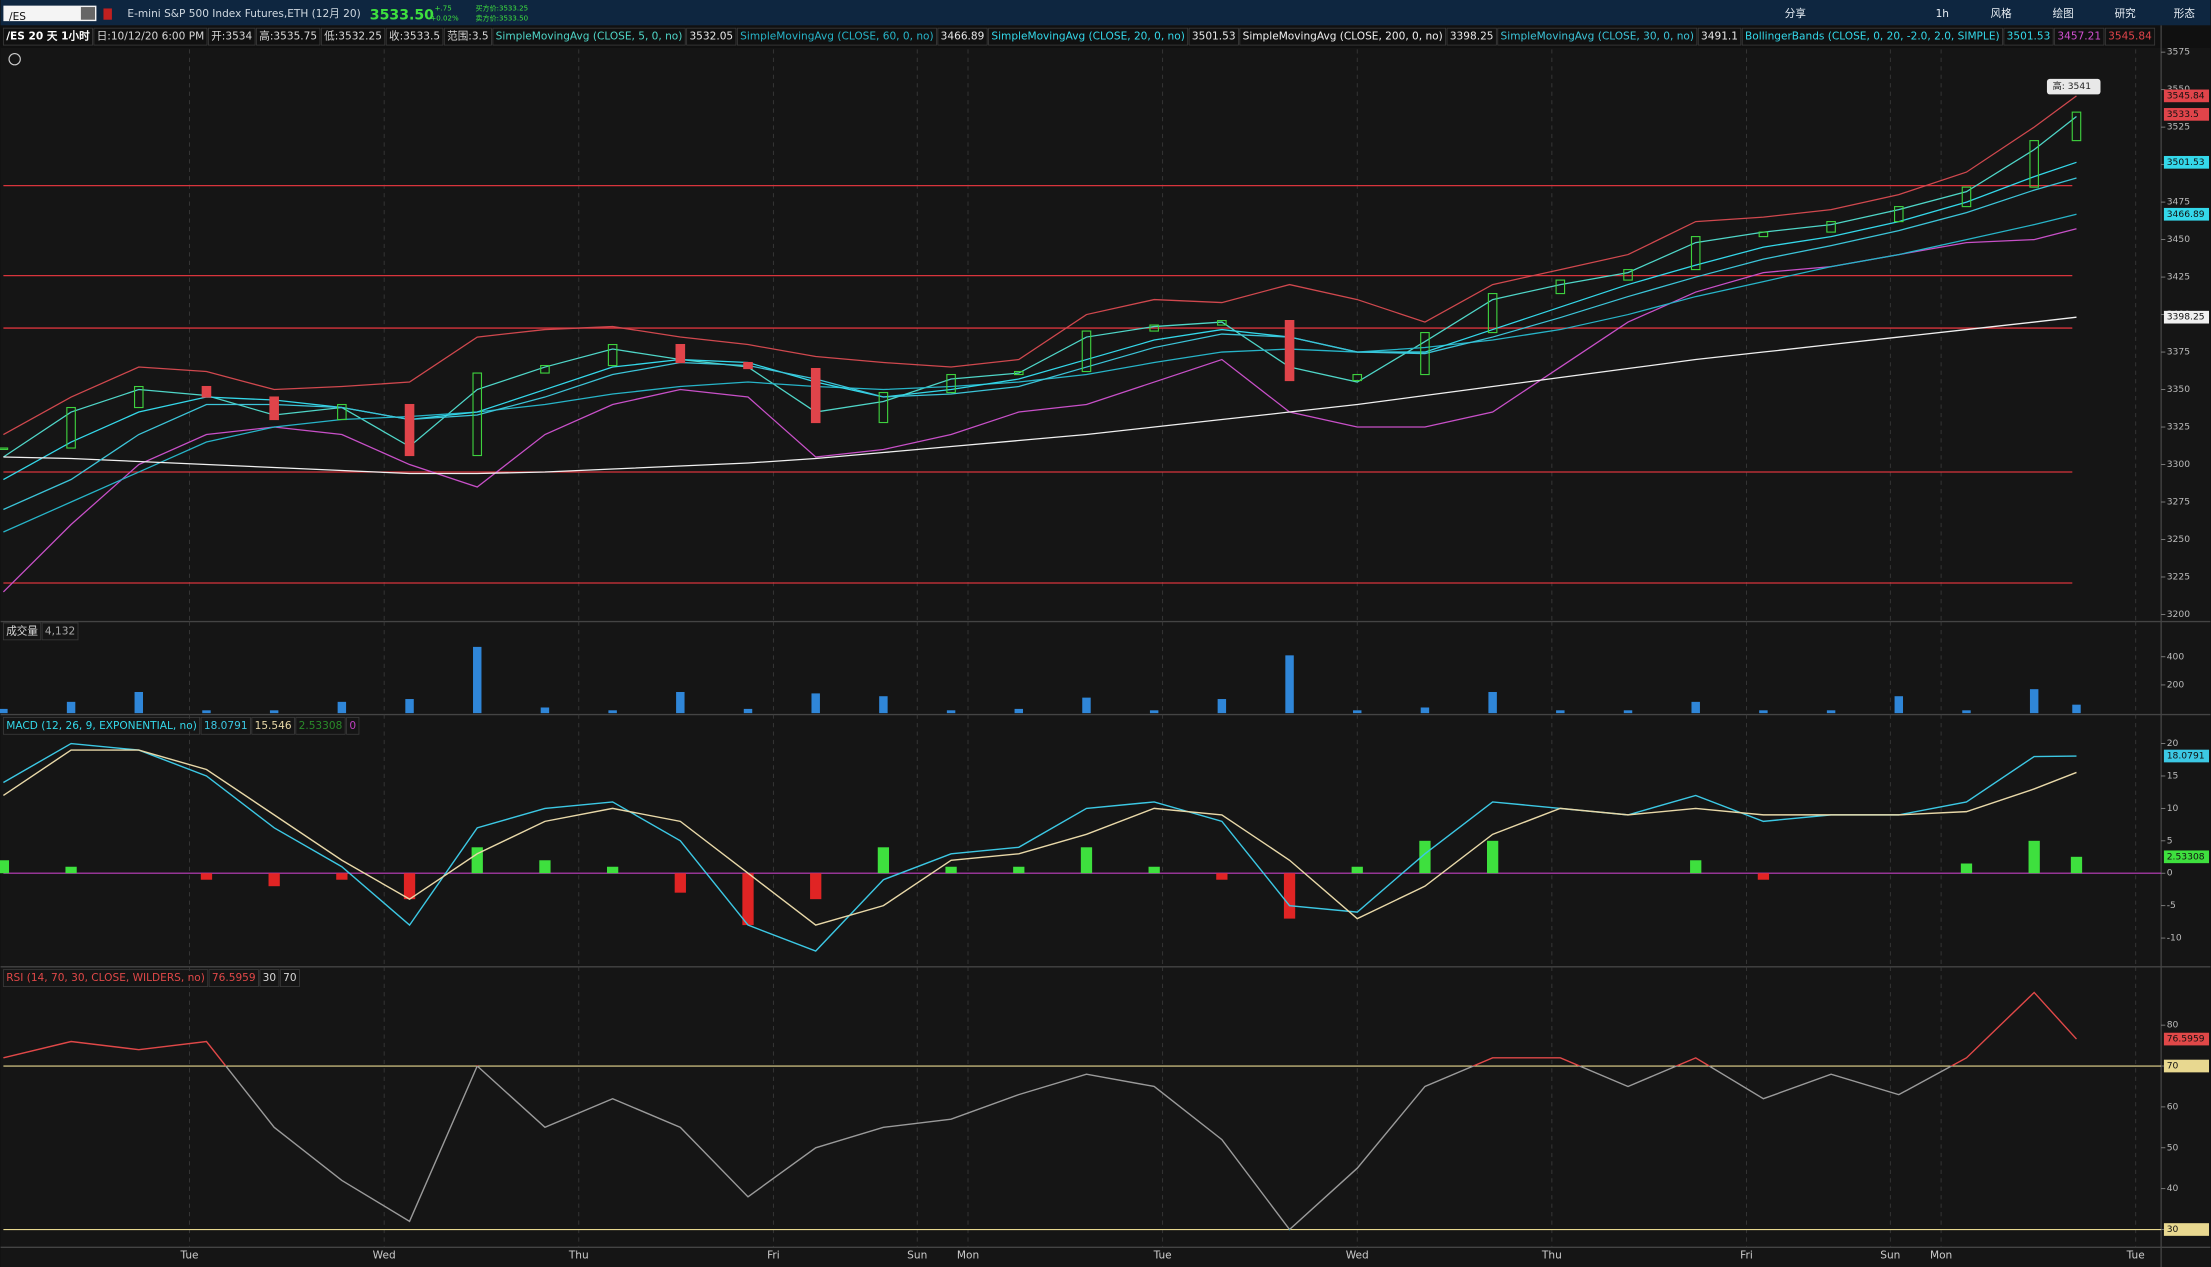  I want to click on toolbar-button: 研究, so click(2126, 13).